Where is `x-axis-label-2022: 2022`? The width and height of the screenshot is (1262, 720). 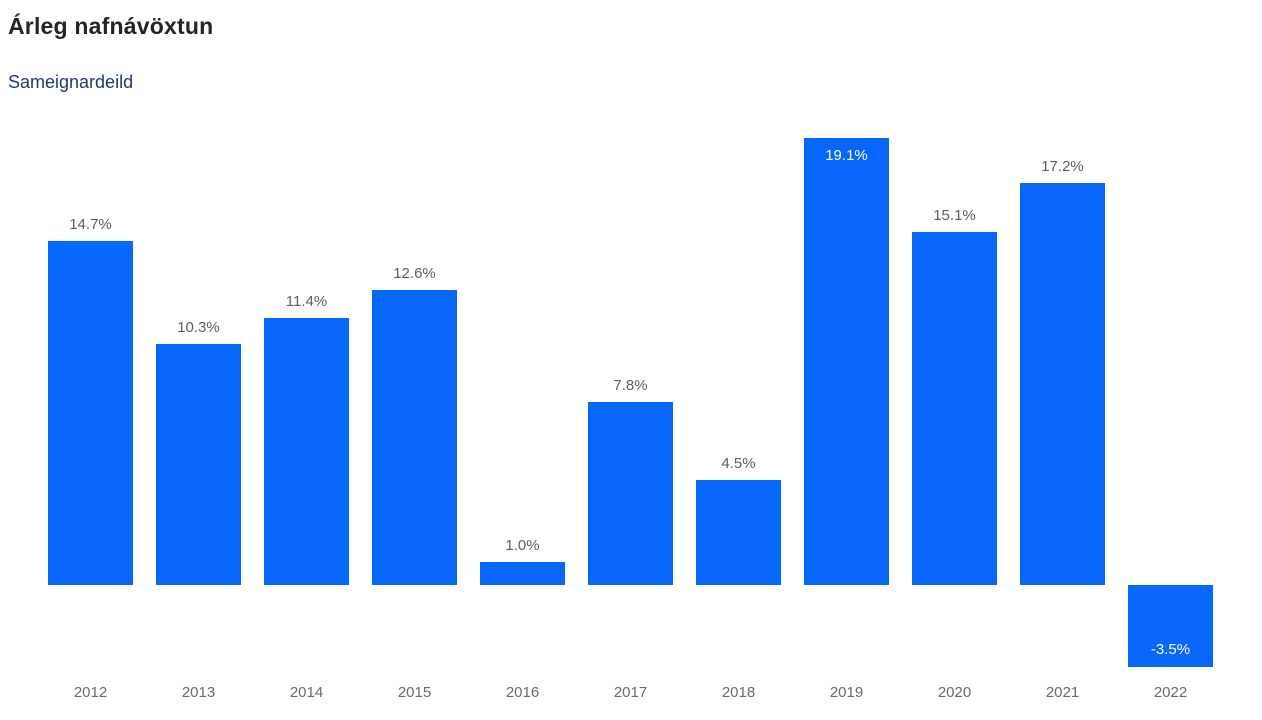
x-axis-label-2022: 2022 is located at coordinates (1170, 692).